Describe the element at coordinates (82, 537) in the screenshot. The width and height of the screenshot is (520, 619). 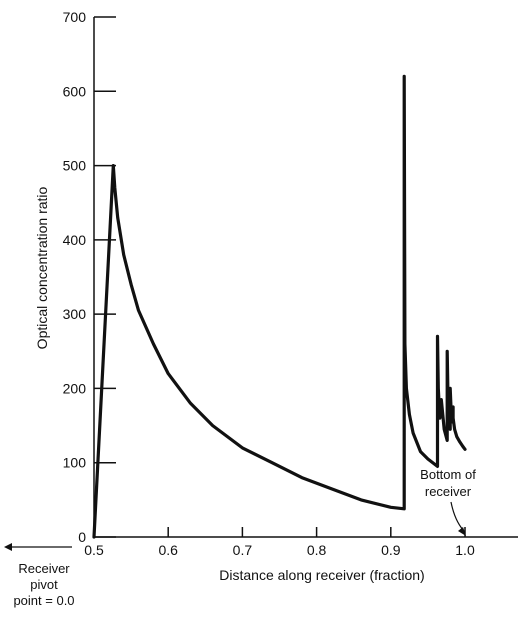
I see `y-tick-label: 0` at that location.